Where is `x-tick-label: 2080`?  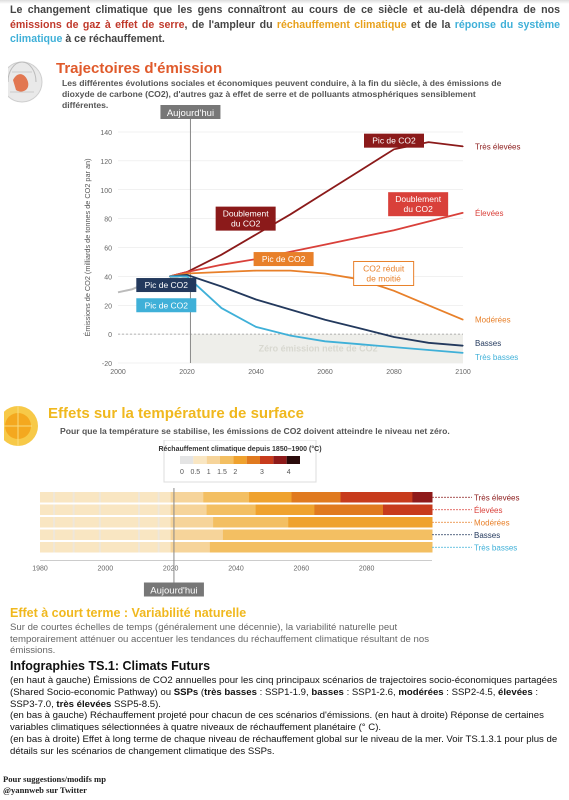
x-tick-label: 2080 is located at coordinates (367, 569).